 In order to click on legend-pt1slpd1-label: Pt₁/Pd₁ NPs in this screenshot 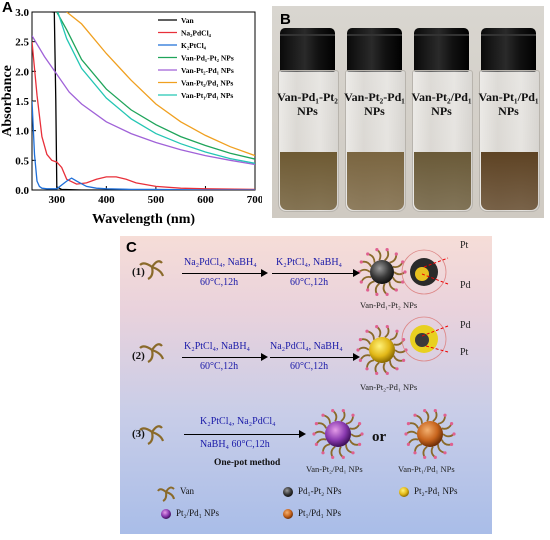, I will do `click(320, 513)`.